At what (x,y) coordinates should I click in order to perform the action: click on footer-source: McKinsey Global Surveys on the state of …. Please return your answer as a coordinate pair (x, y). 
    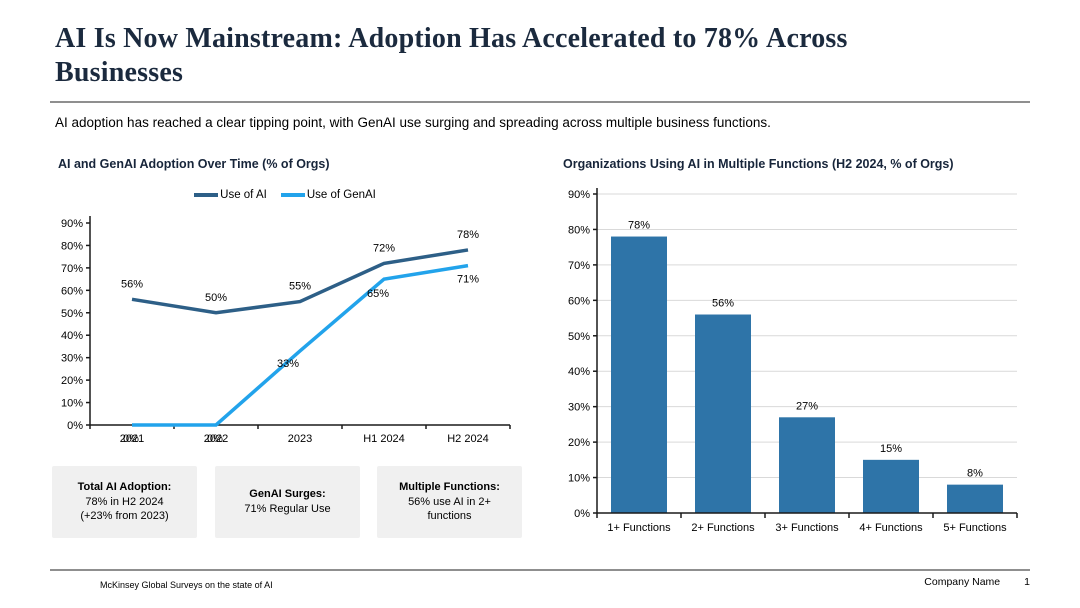
    Looking at the image, I should click on (186, 585).